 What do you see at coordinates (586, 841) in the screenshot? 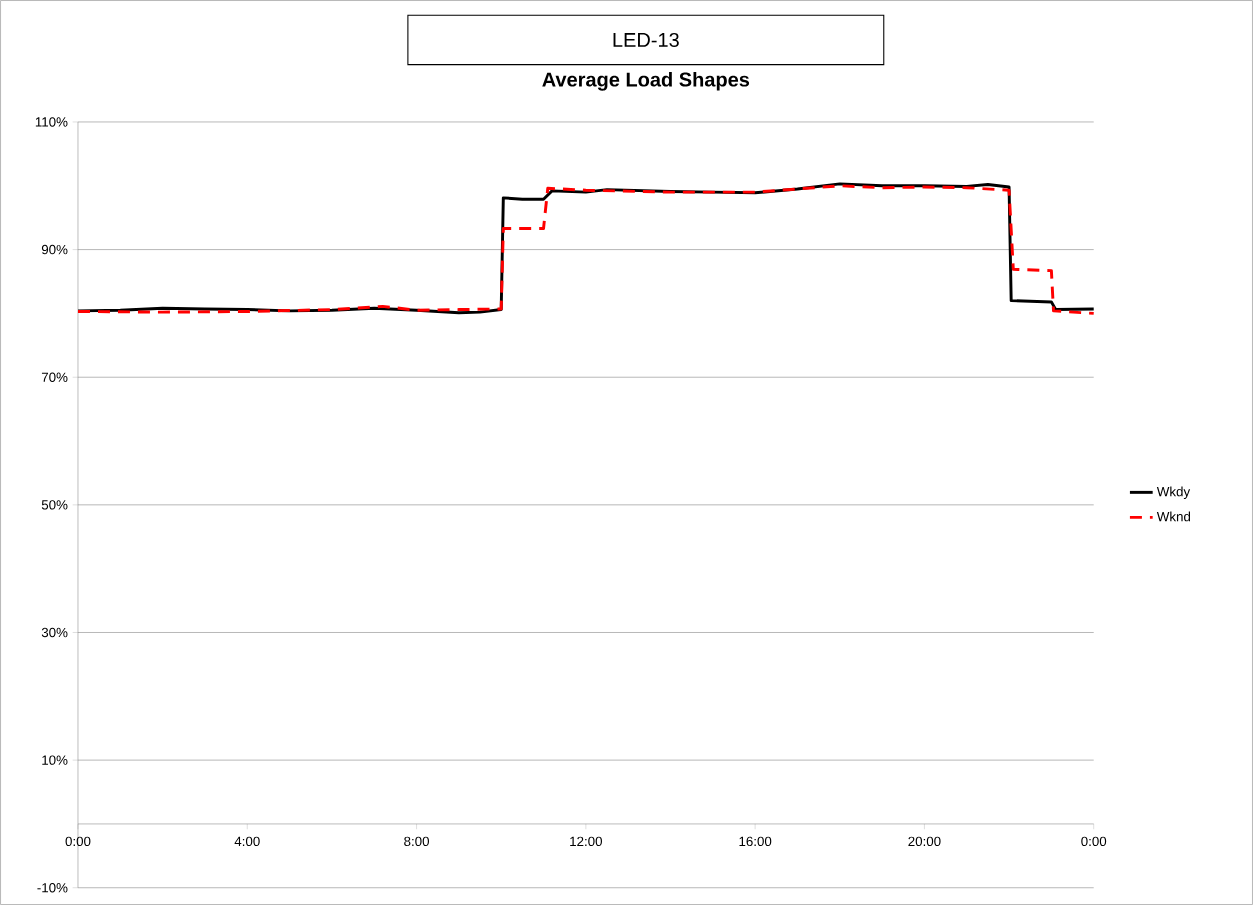
I see `x-tick-label: 12:00` at bounding box center [586, 841].